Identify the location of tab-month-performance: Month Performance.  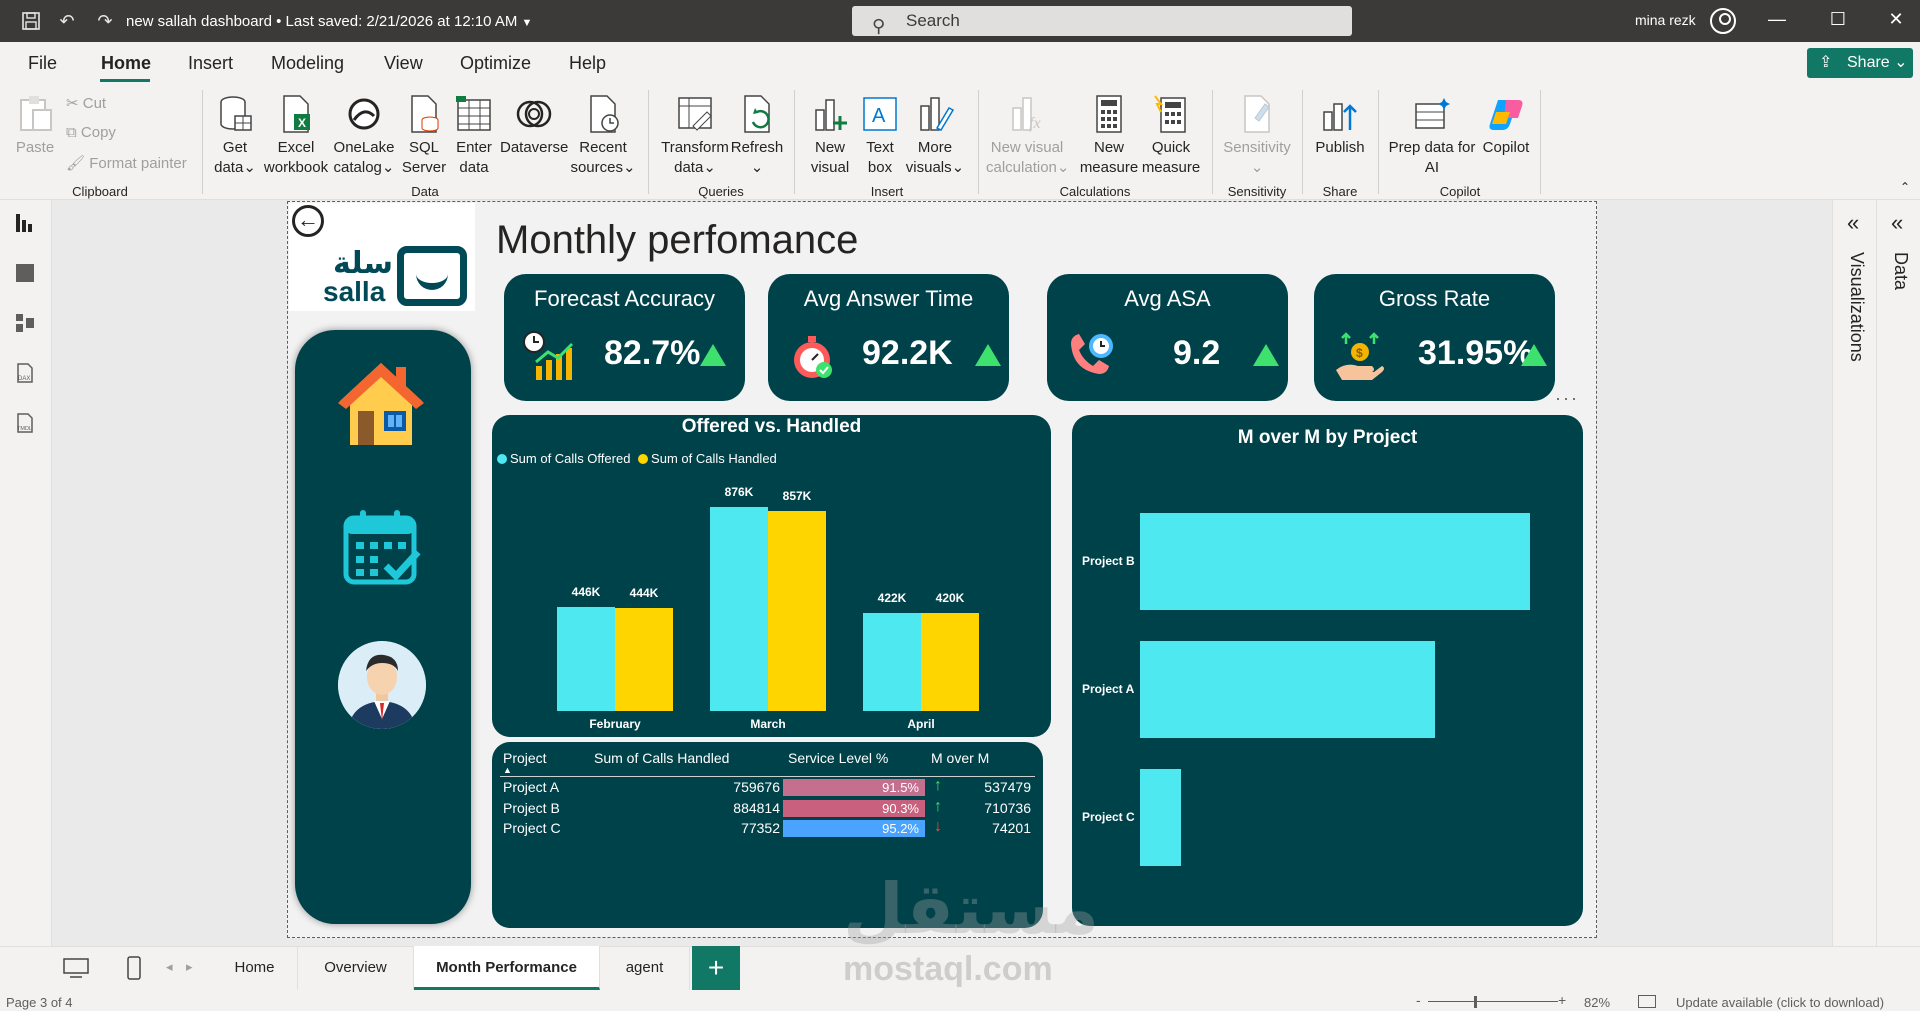
(507, 968).